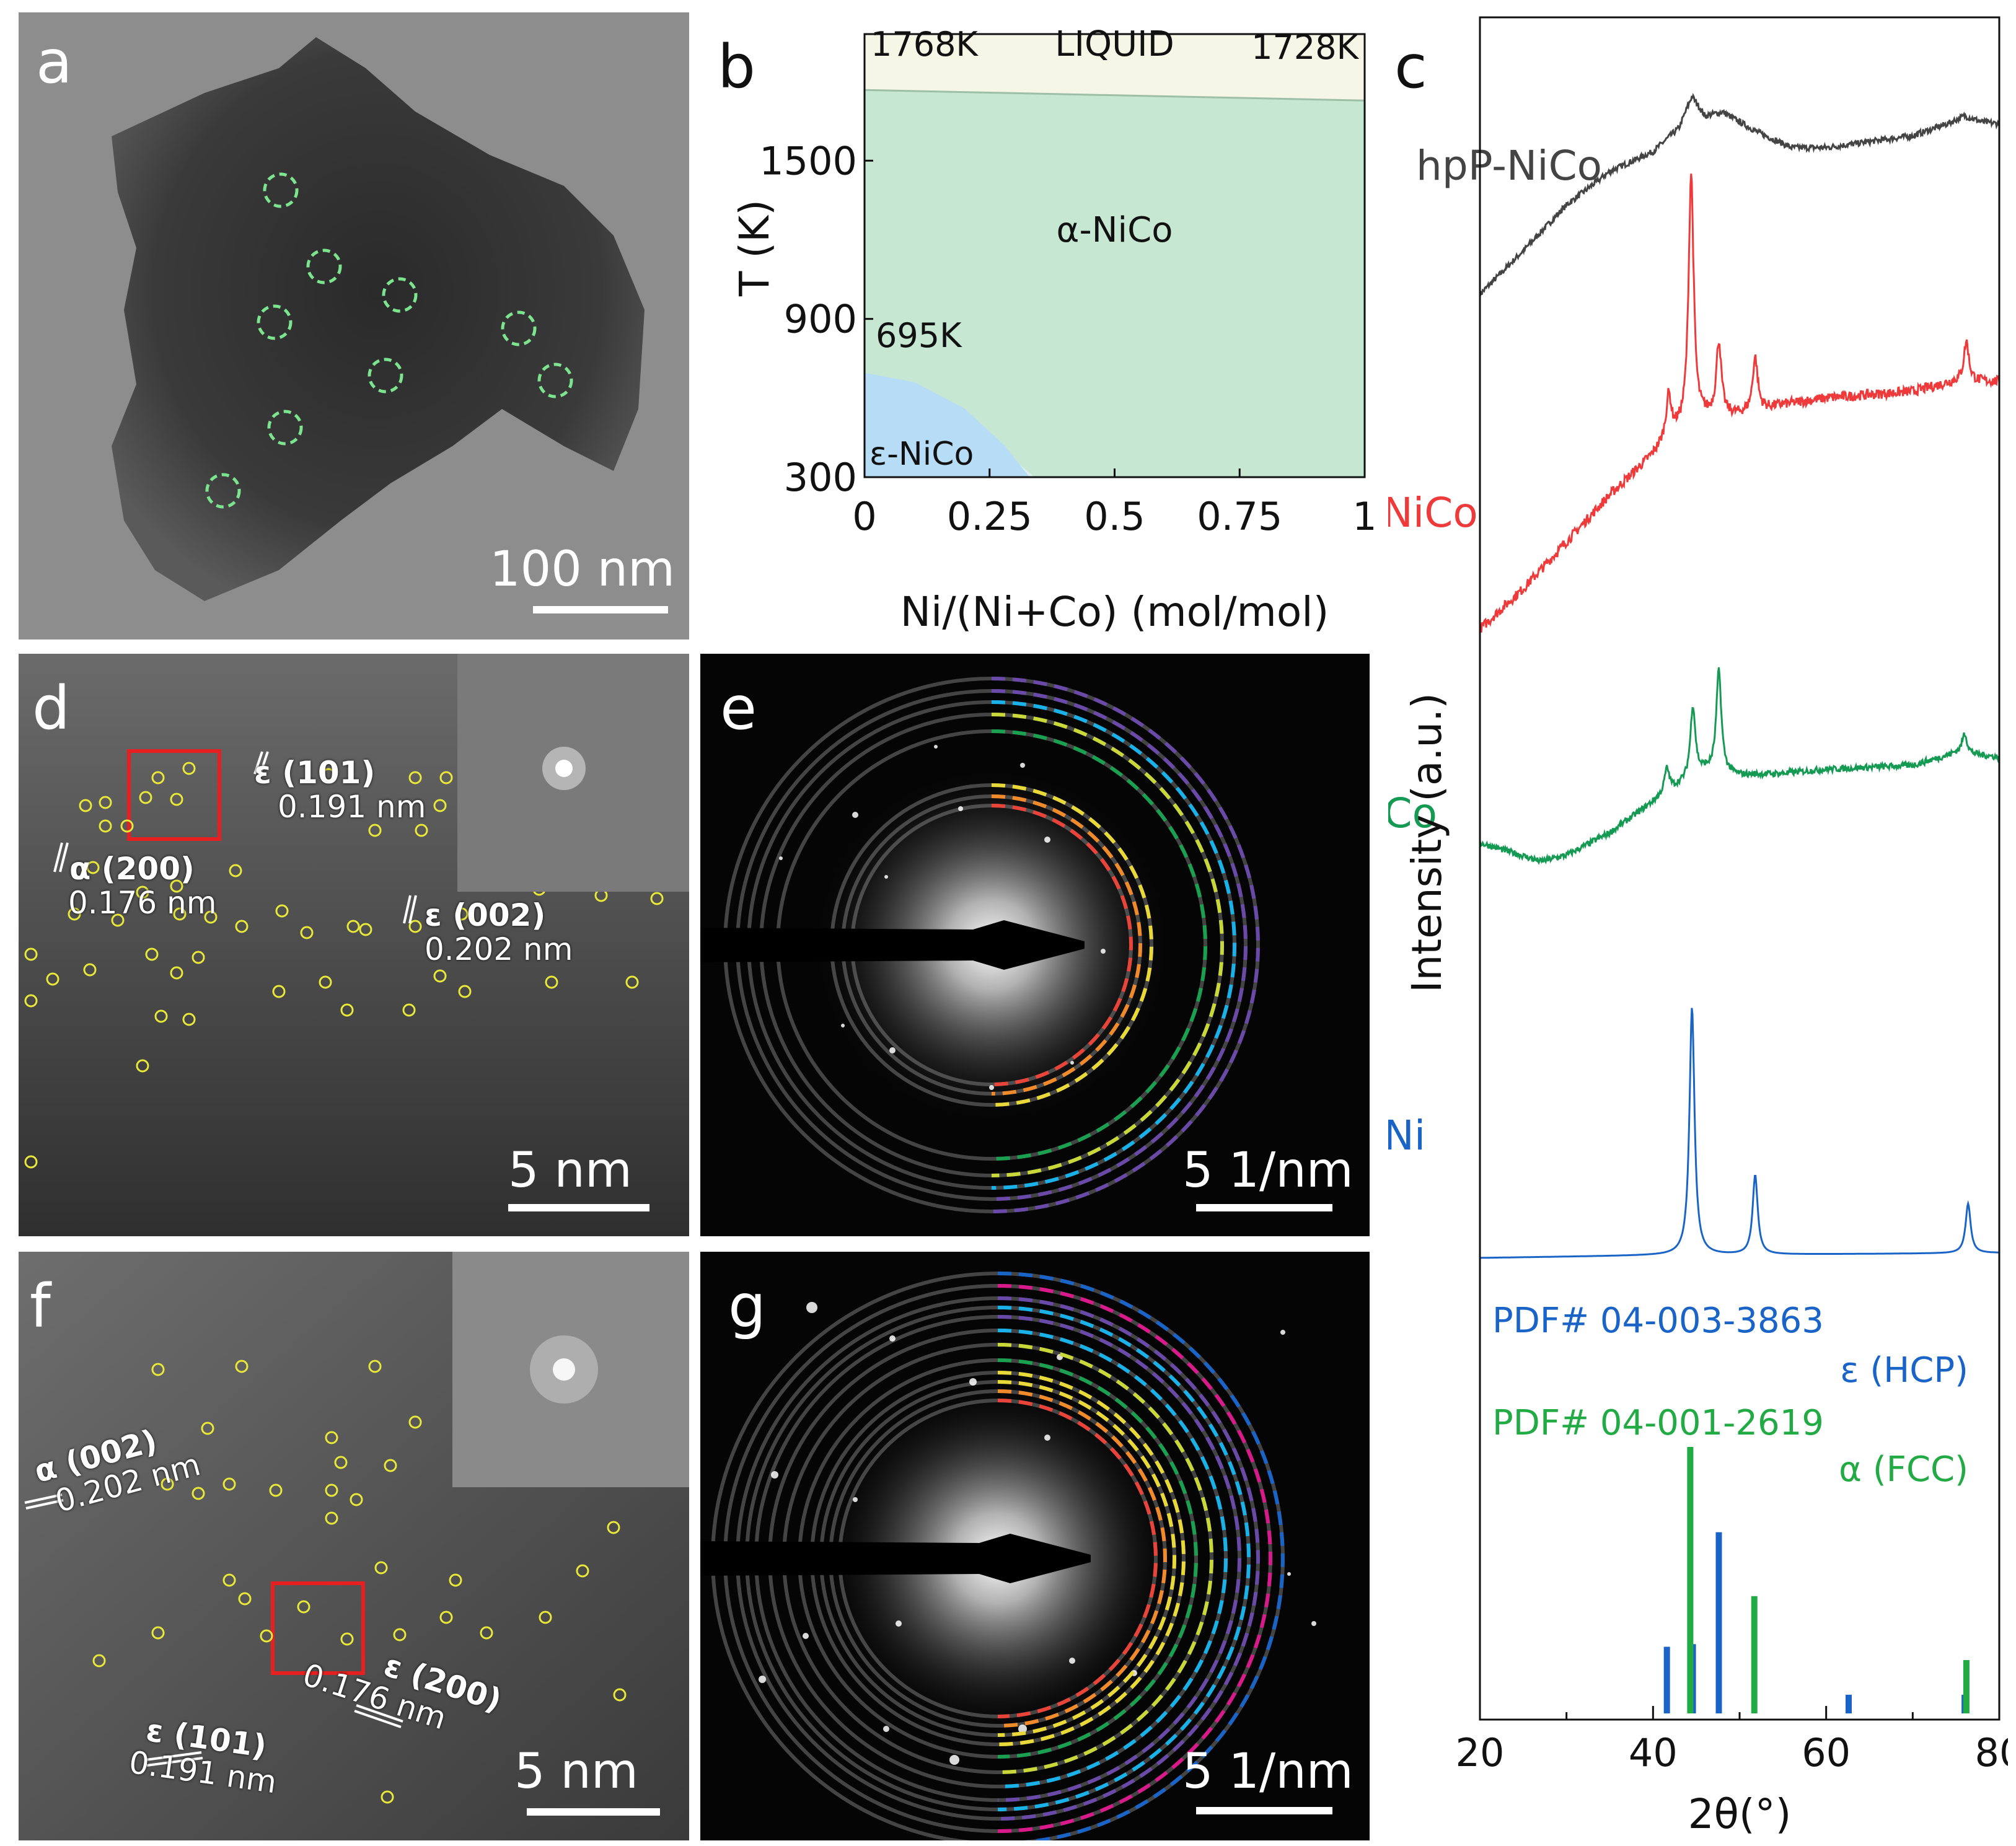 The image size is (2016, 1846). I want to click on series-label: hp-Co, so click(1412, 813).